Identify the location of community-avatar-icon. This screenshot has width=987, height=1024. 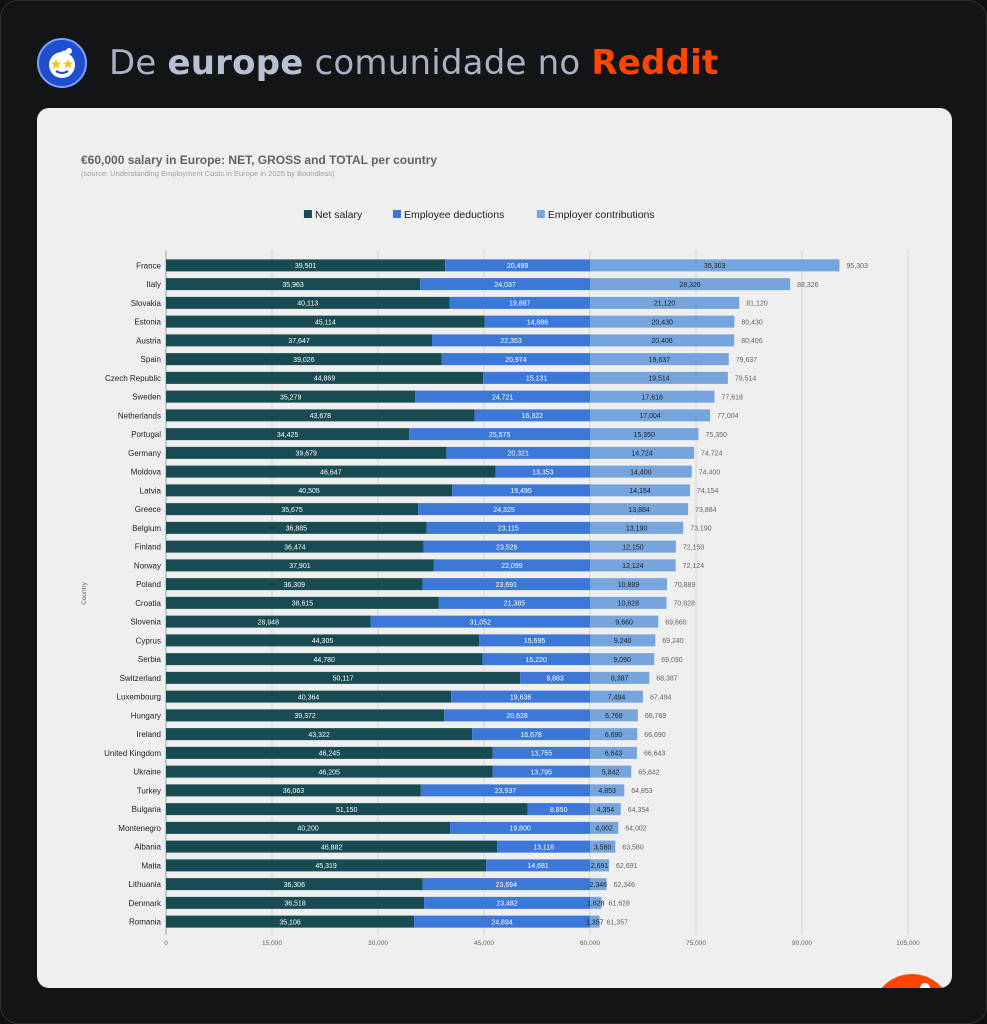
(62, 63).